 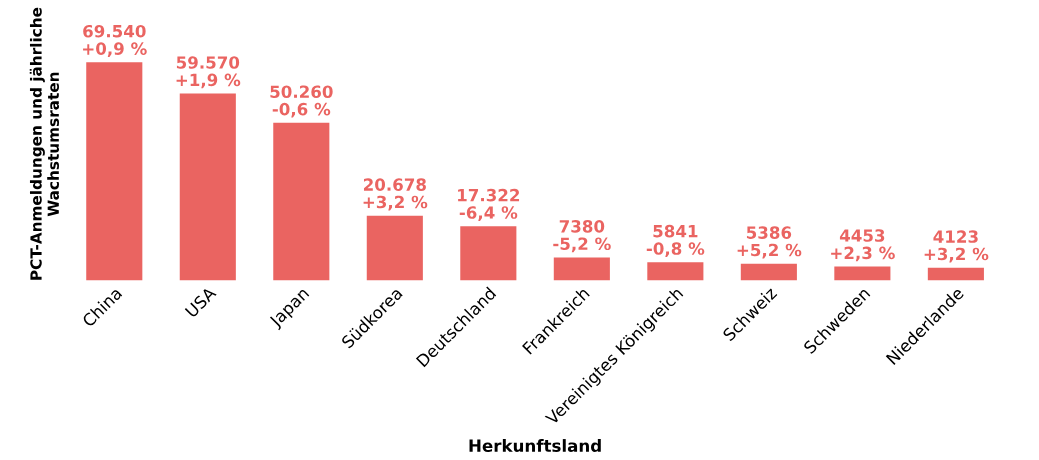 What do you see at coordinates (489, 204) in the screenshot?
I see `data-label: 17.322 -6,4 %` at bounding box center [489, 204].